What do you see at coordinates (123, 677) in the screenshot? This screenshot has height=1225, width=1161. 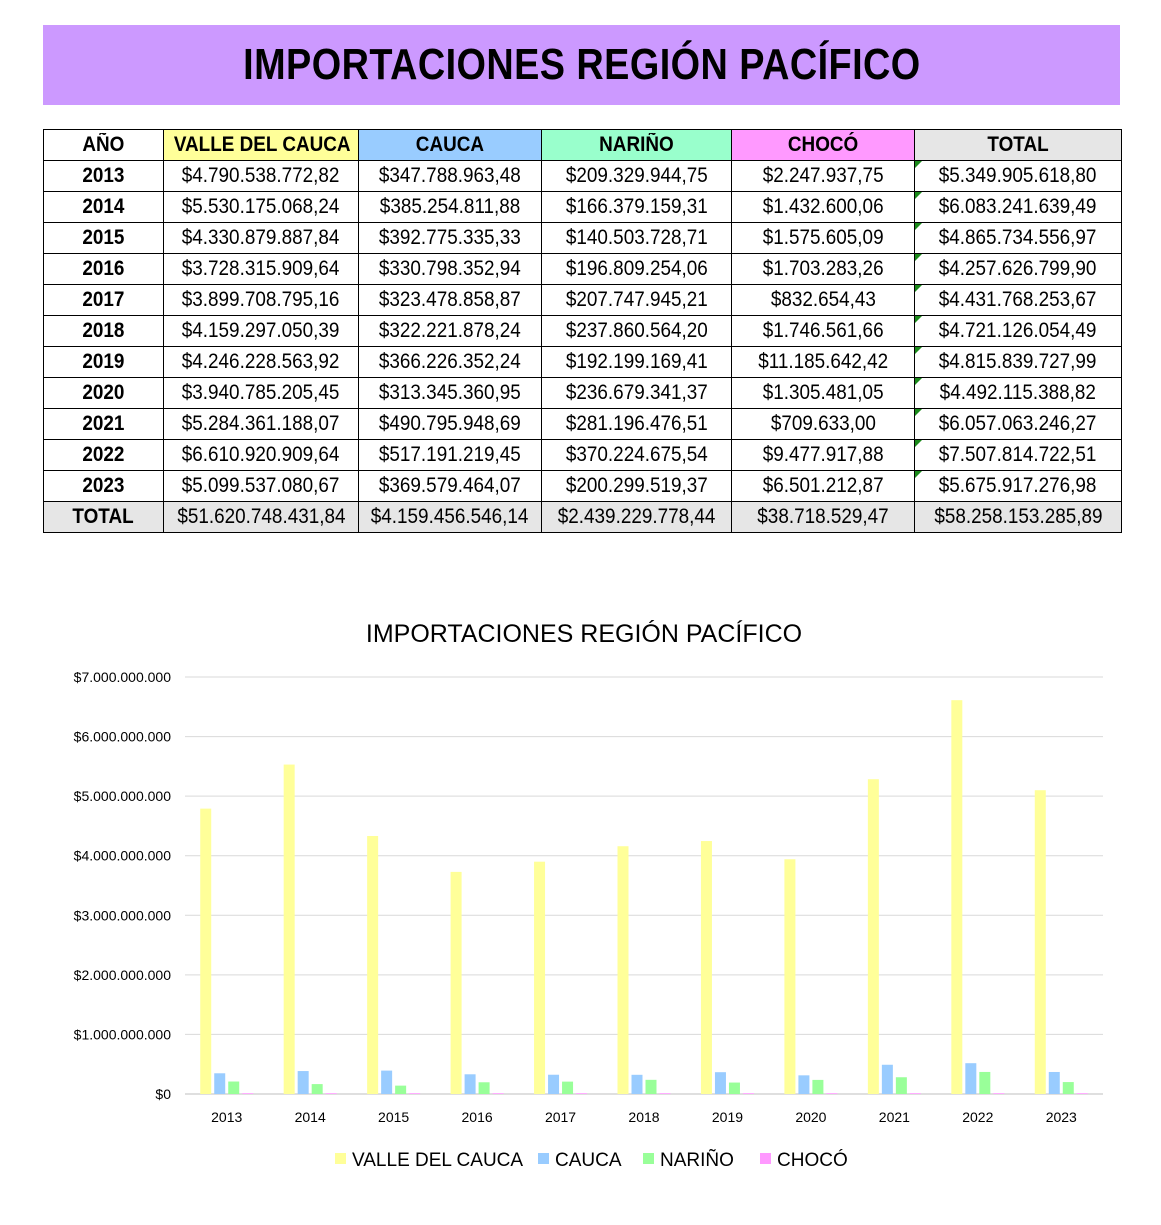 I see `y-tick-label: $7.000.000.000` at bounding box center [123, 677].